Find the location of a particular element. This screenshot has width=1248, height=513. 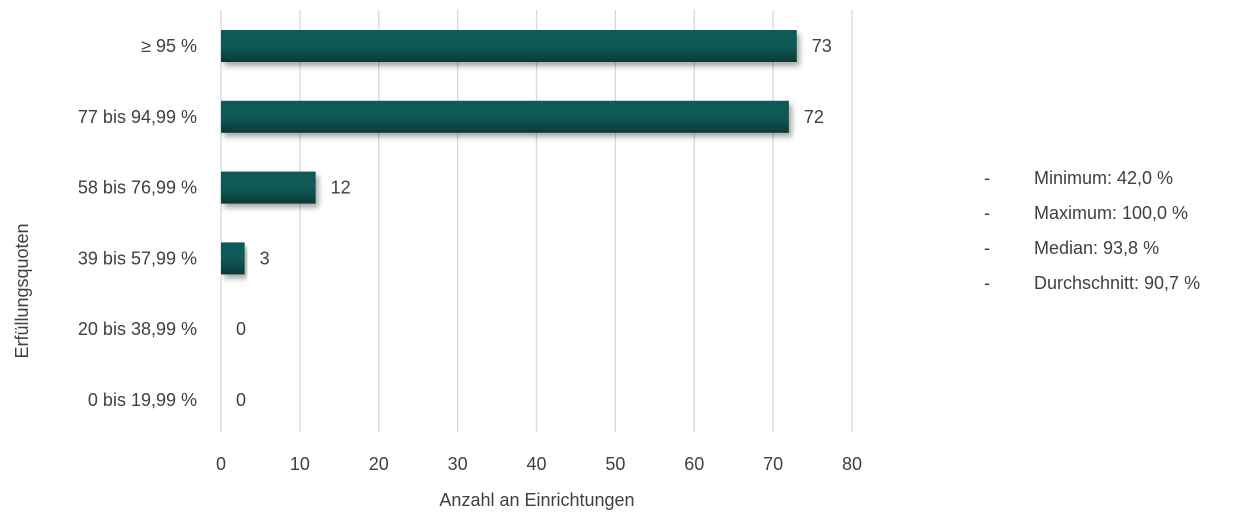

x-tick-label: 40 is located at coordinates (536, 464).